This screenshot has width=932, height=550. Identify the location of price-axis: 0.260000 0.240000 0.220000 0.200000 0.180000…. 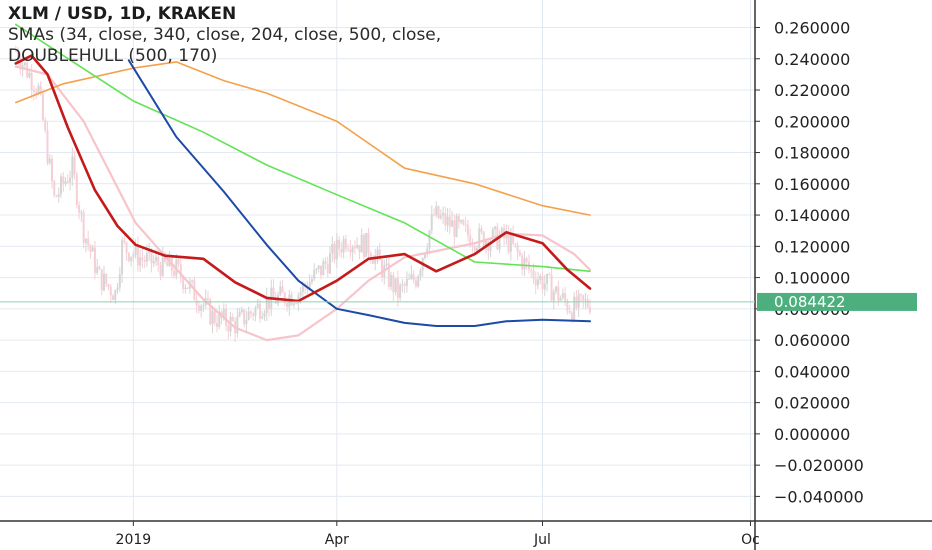
(809, 275).